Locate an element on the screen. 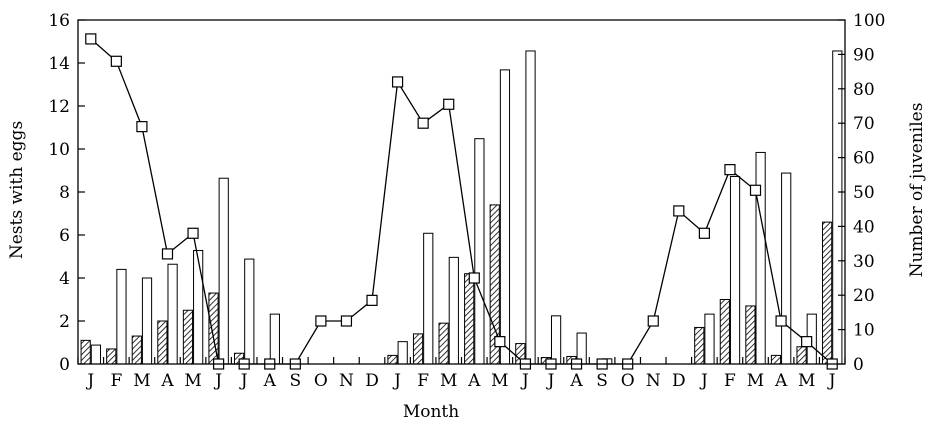 The height and width of the screenshot is (422, 932). x-axis-title: Month is located at coordinates (431, 412).